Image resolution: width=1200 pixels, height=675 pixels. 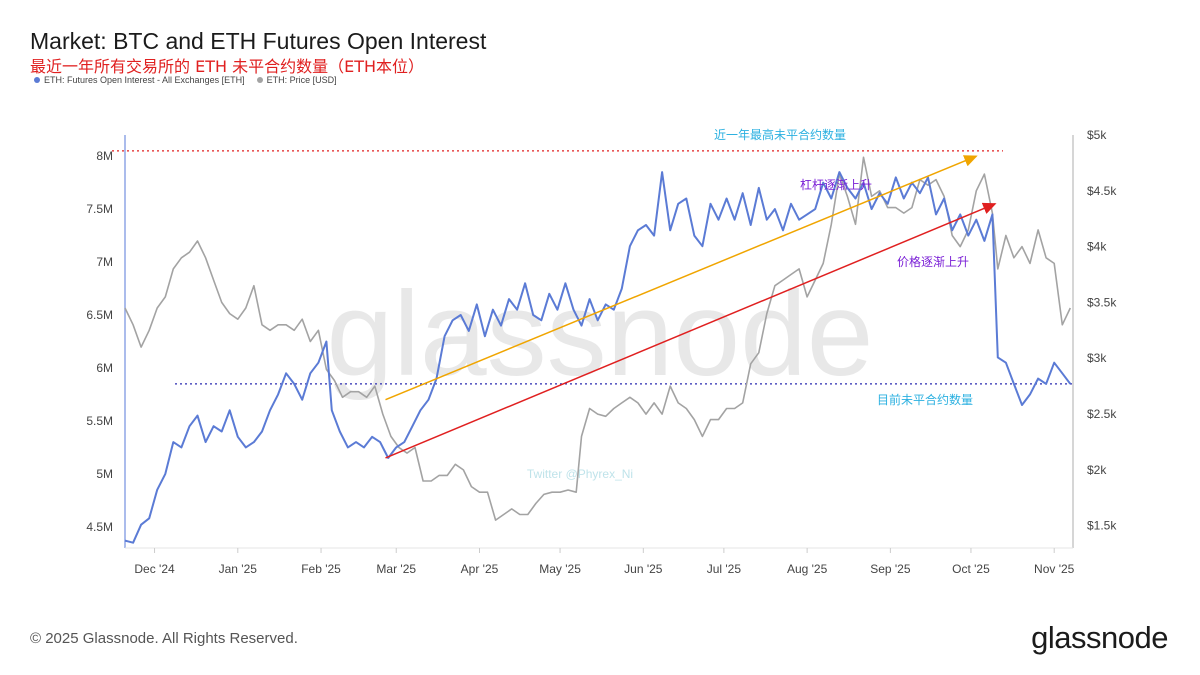 What do you see at coordinates (580, 474) in the screenshot?
I see `watermark-handle: Twitter @Phyrex_Ni` at bounding box center [580, 474].